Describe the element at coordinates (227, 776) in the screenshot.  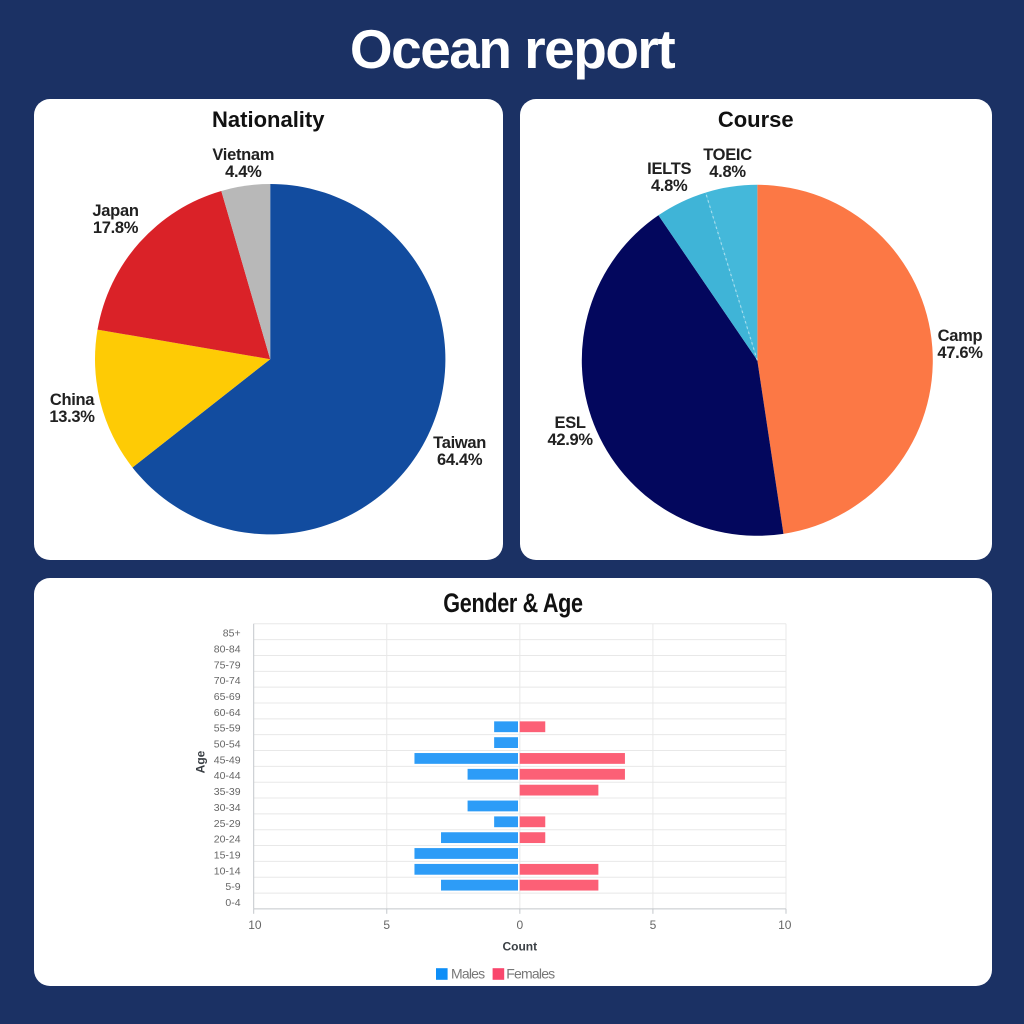
I see `svg-text: 40-44` at that location.